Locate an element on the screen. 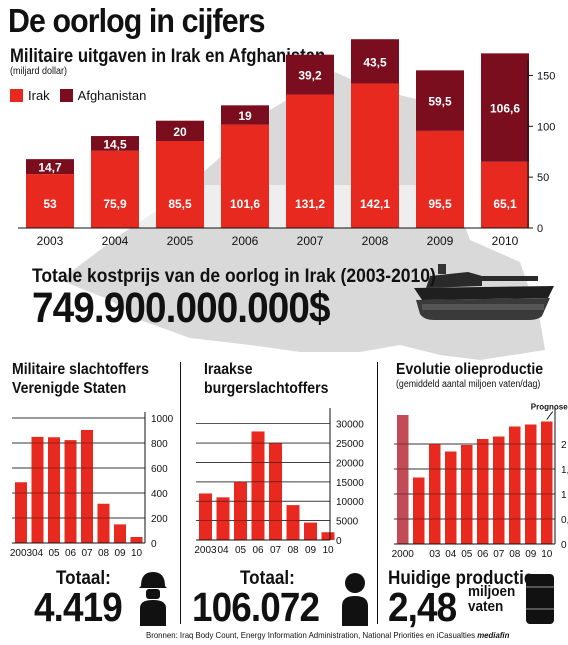  tank-icon is located at coordinates (484, 292).